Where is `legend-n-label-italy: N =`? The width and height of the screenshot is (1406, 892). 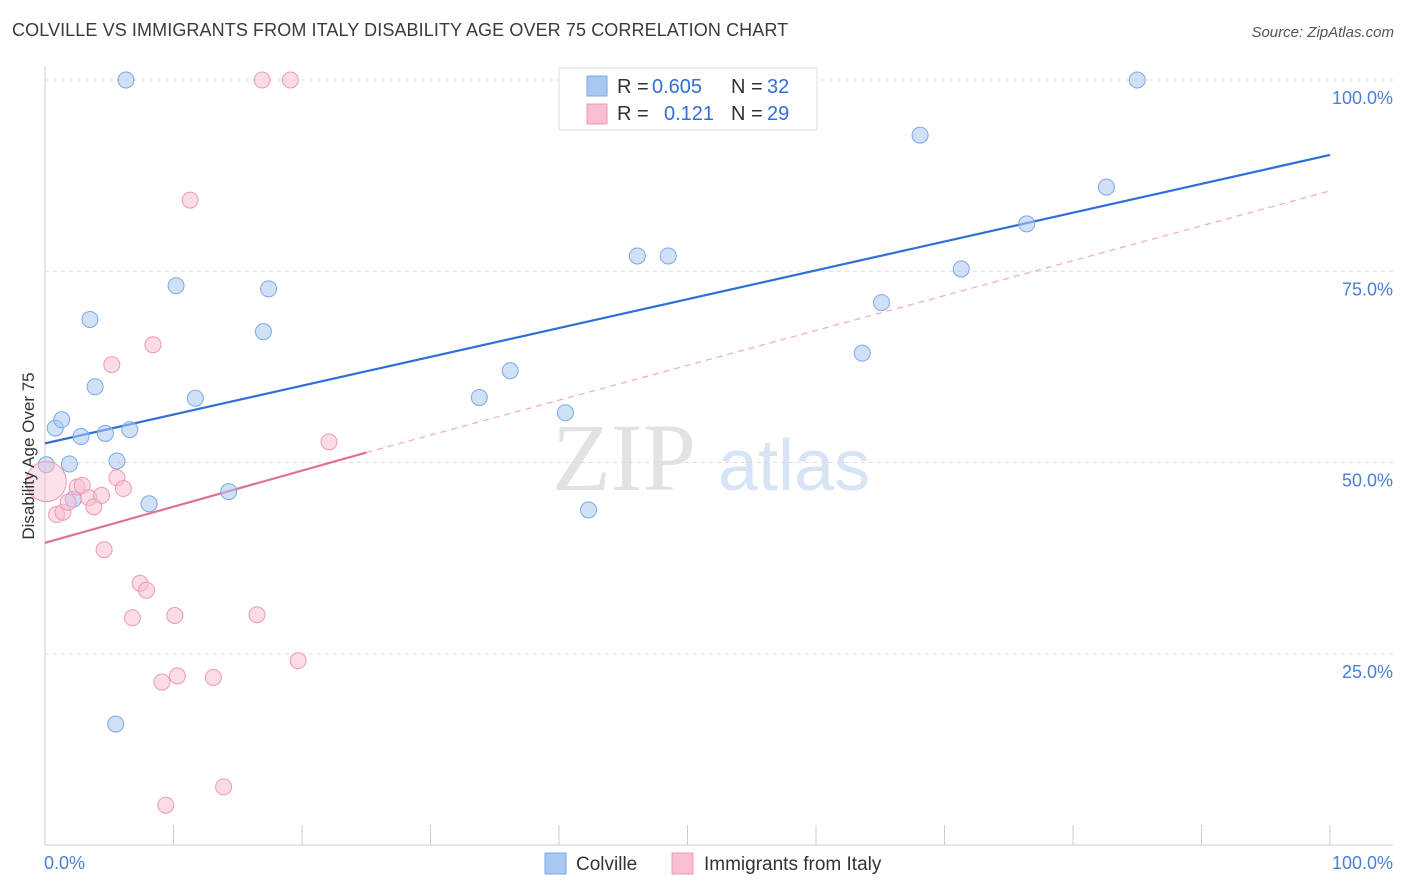 legend-n-label-italy: N = is located at coordinates (747, 114).